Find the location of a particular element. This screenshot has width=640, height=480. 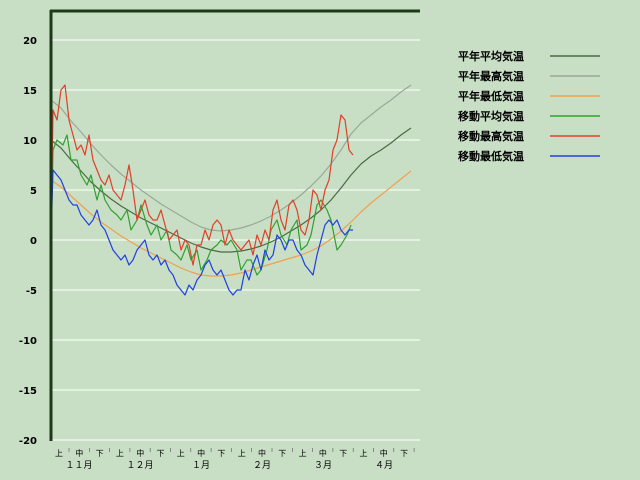

legend-label: 移動平均気温 is located at coordinates (491, 116).